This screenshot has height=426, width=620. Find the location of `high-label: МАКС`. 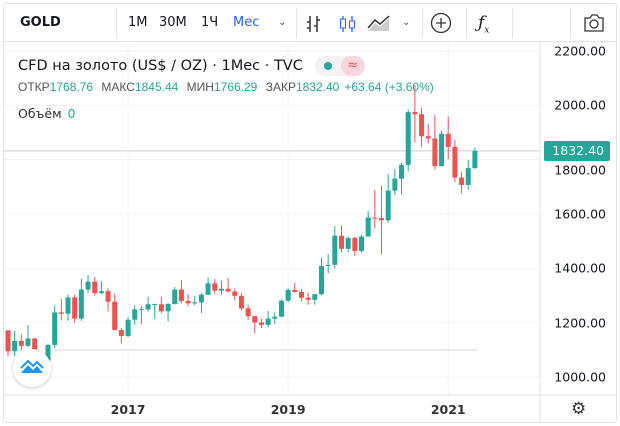

high-label: МАКС is located at coordinates (118, 87).